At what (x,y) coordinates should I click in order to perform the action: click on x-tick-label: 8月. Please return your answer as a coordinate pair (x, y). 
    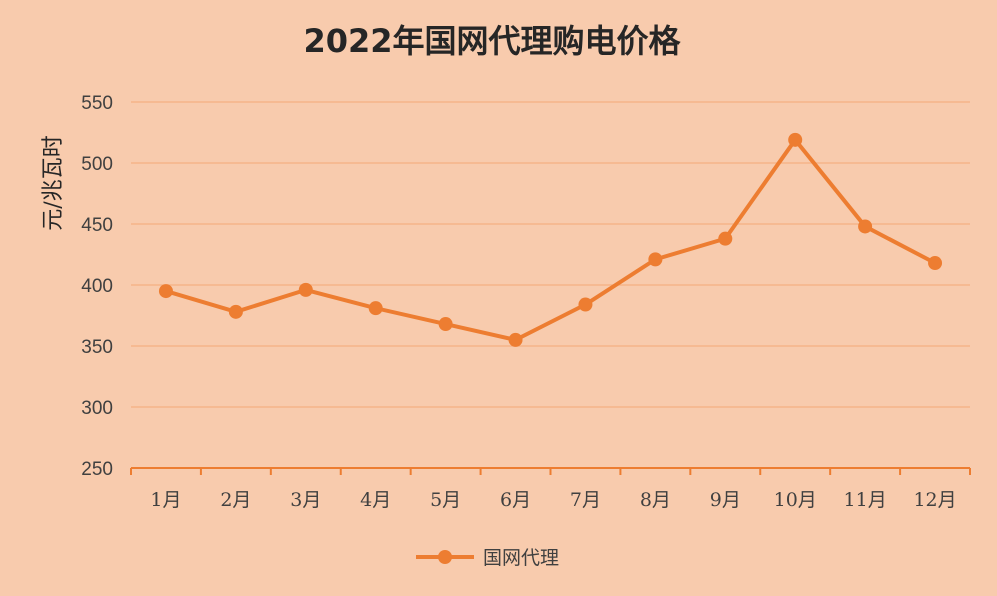
    Looking at the image, I should click on (655, 500).